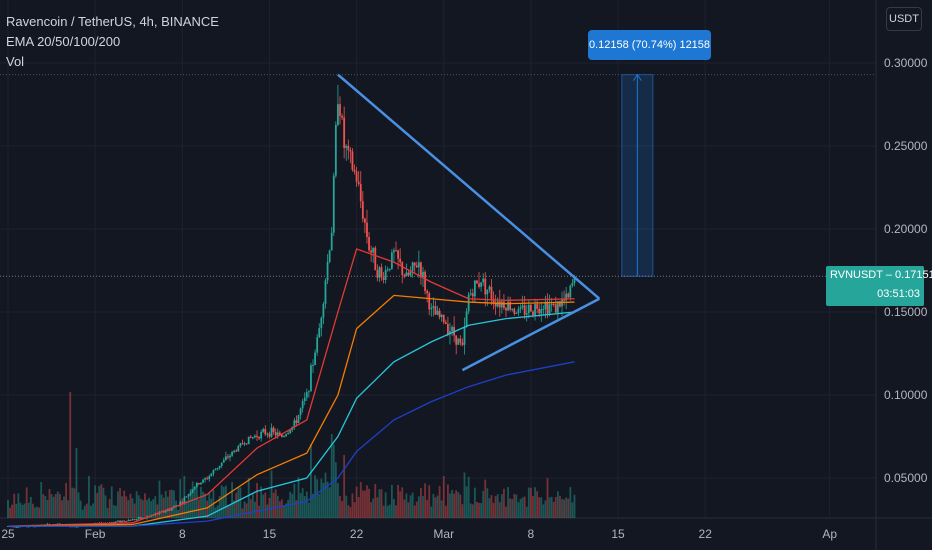 Image resolution: width=932 pixels, height=550 pixels. Describe the element at coordinates (15, 61) in the screenshot. I see `volume-indicator-label: Vol` at that location.